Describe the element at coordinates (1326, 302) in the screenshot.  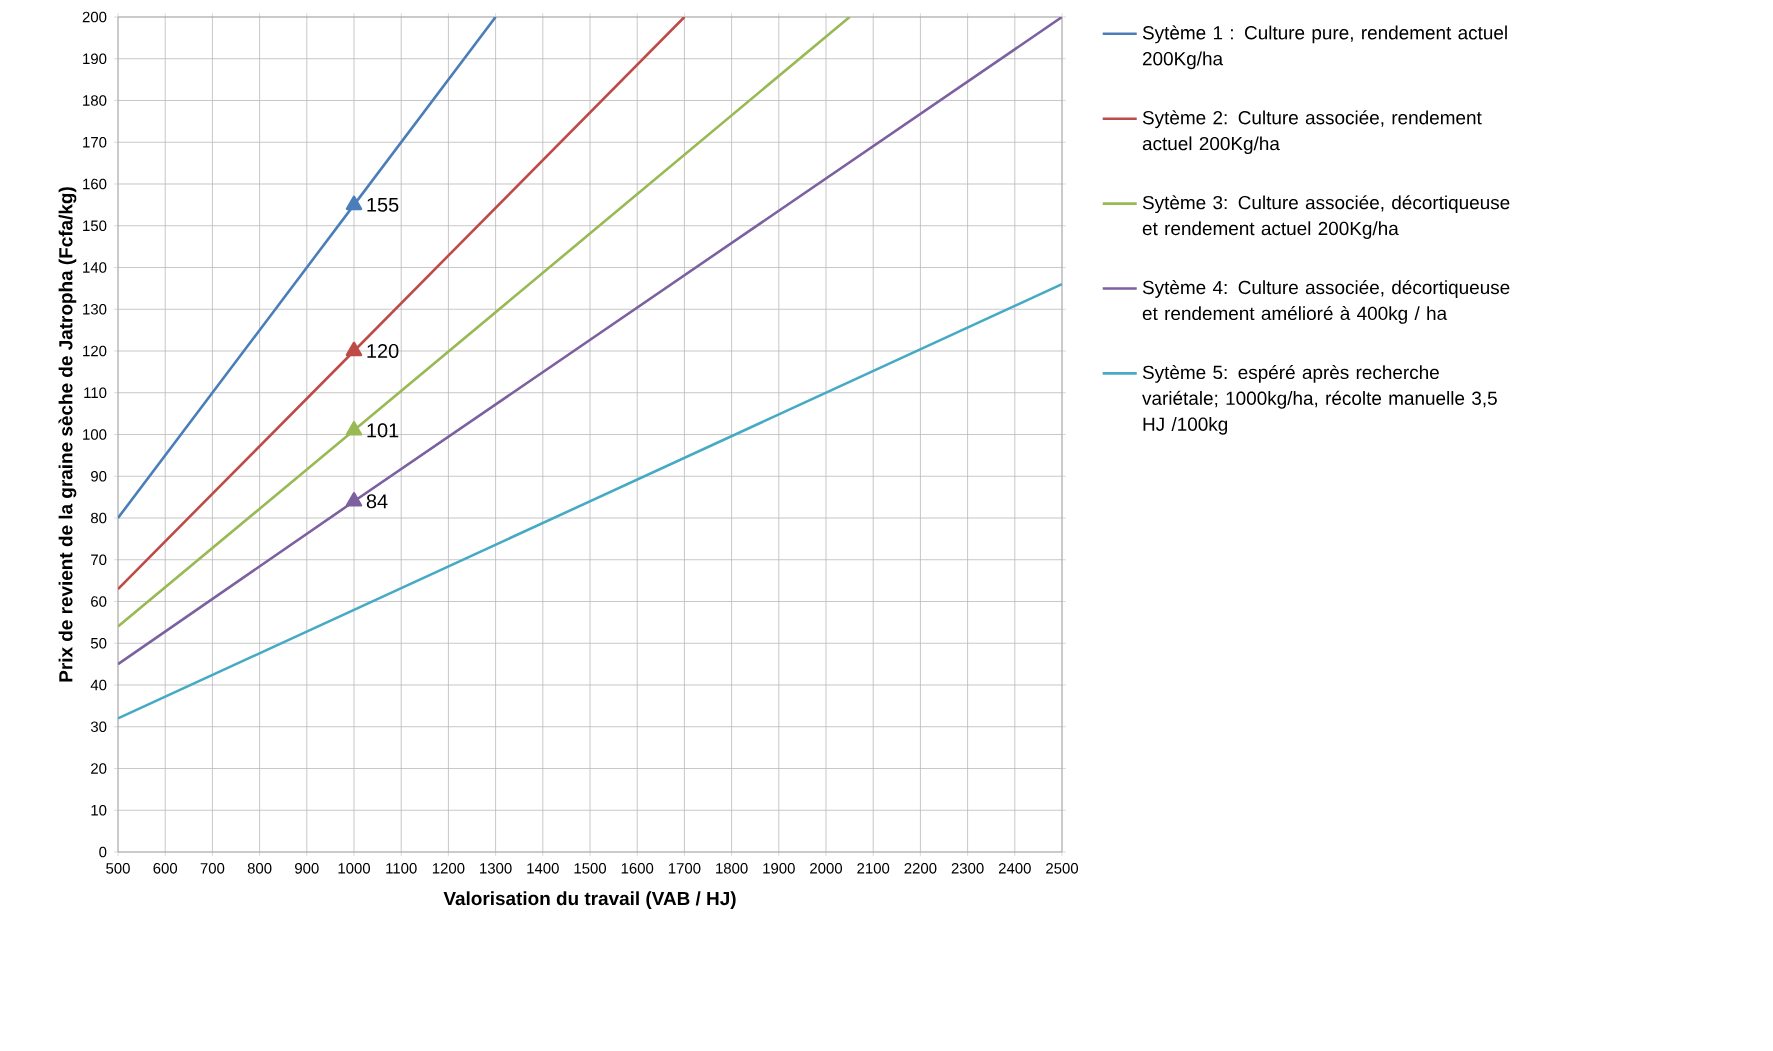
I see `legend-label: Sytème 4: Culture associée, décortiqueuse et rendement amélioré à 400kg / ha` at that location.